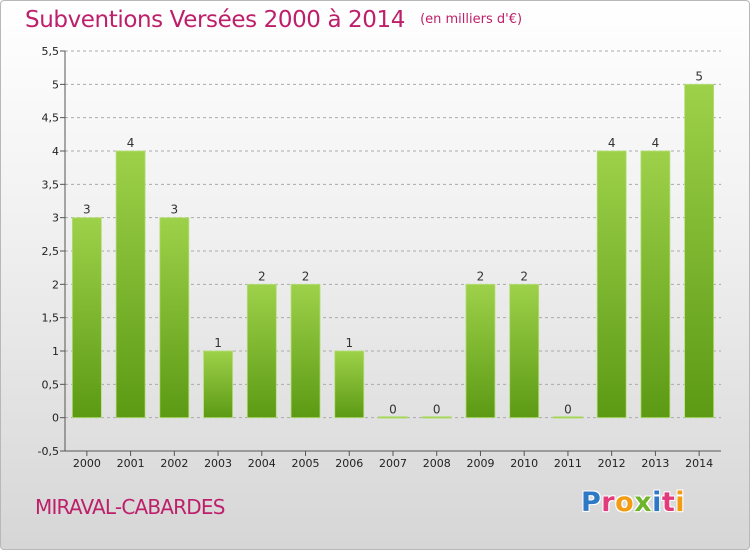  What do you see at coordinates (568, 463) in the screenshot?
I see `x-tick-label: 2011` at bounding box center [568, 463].